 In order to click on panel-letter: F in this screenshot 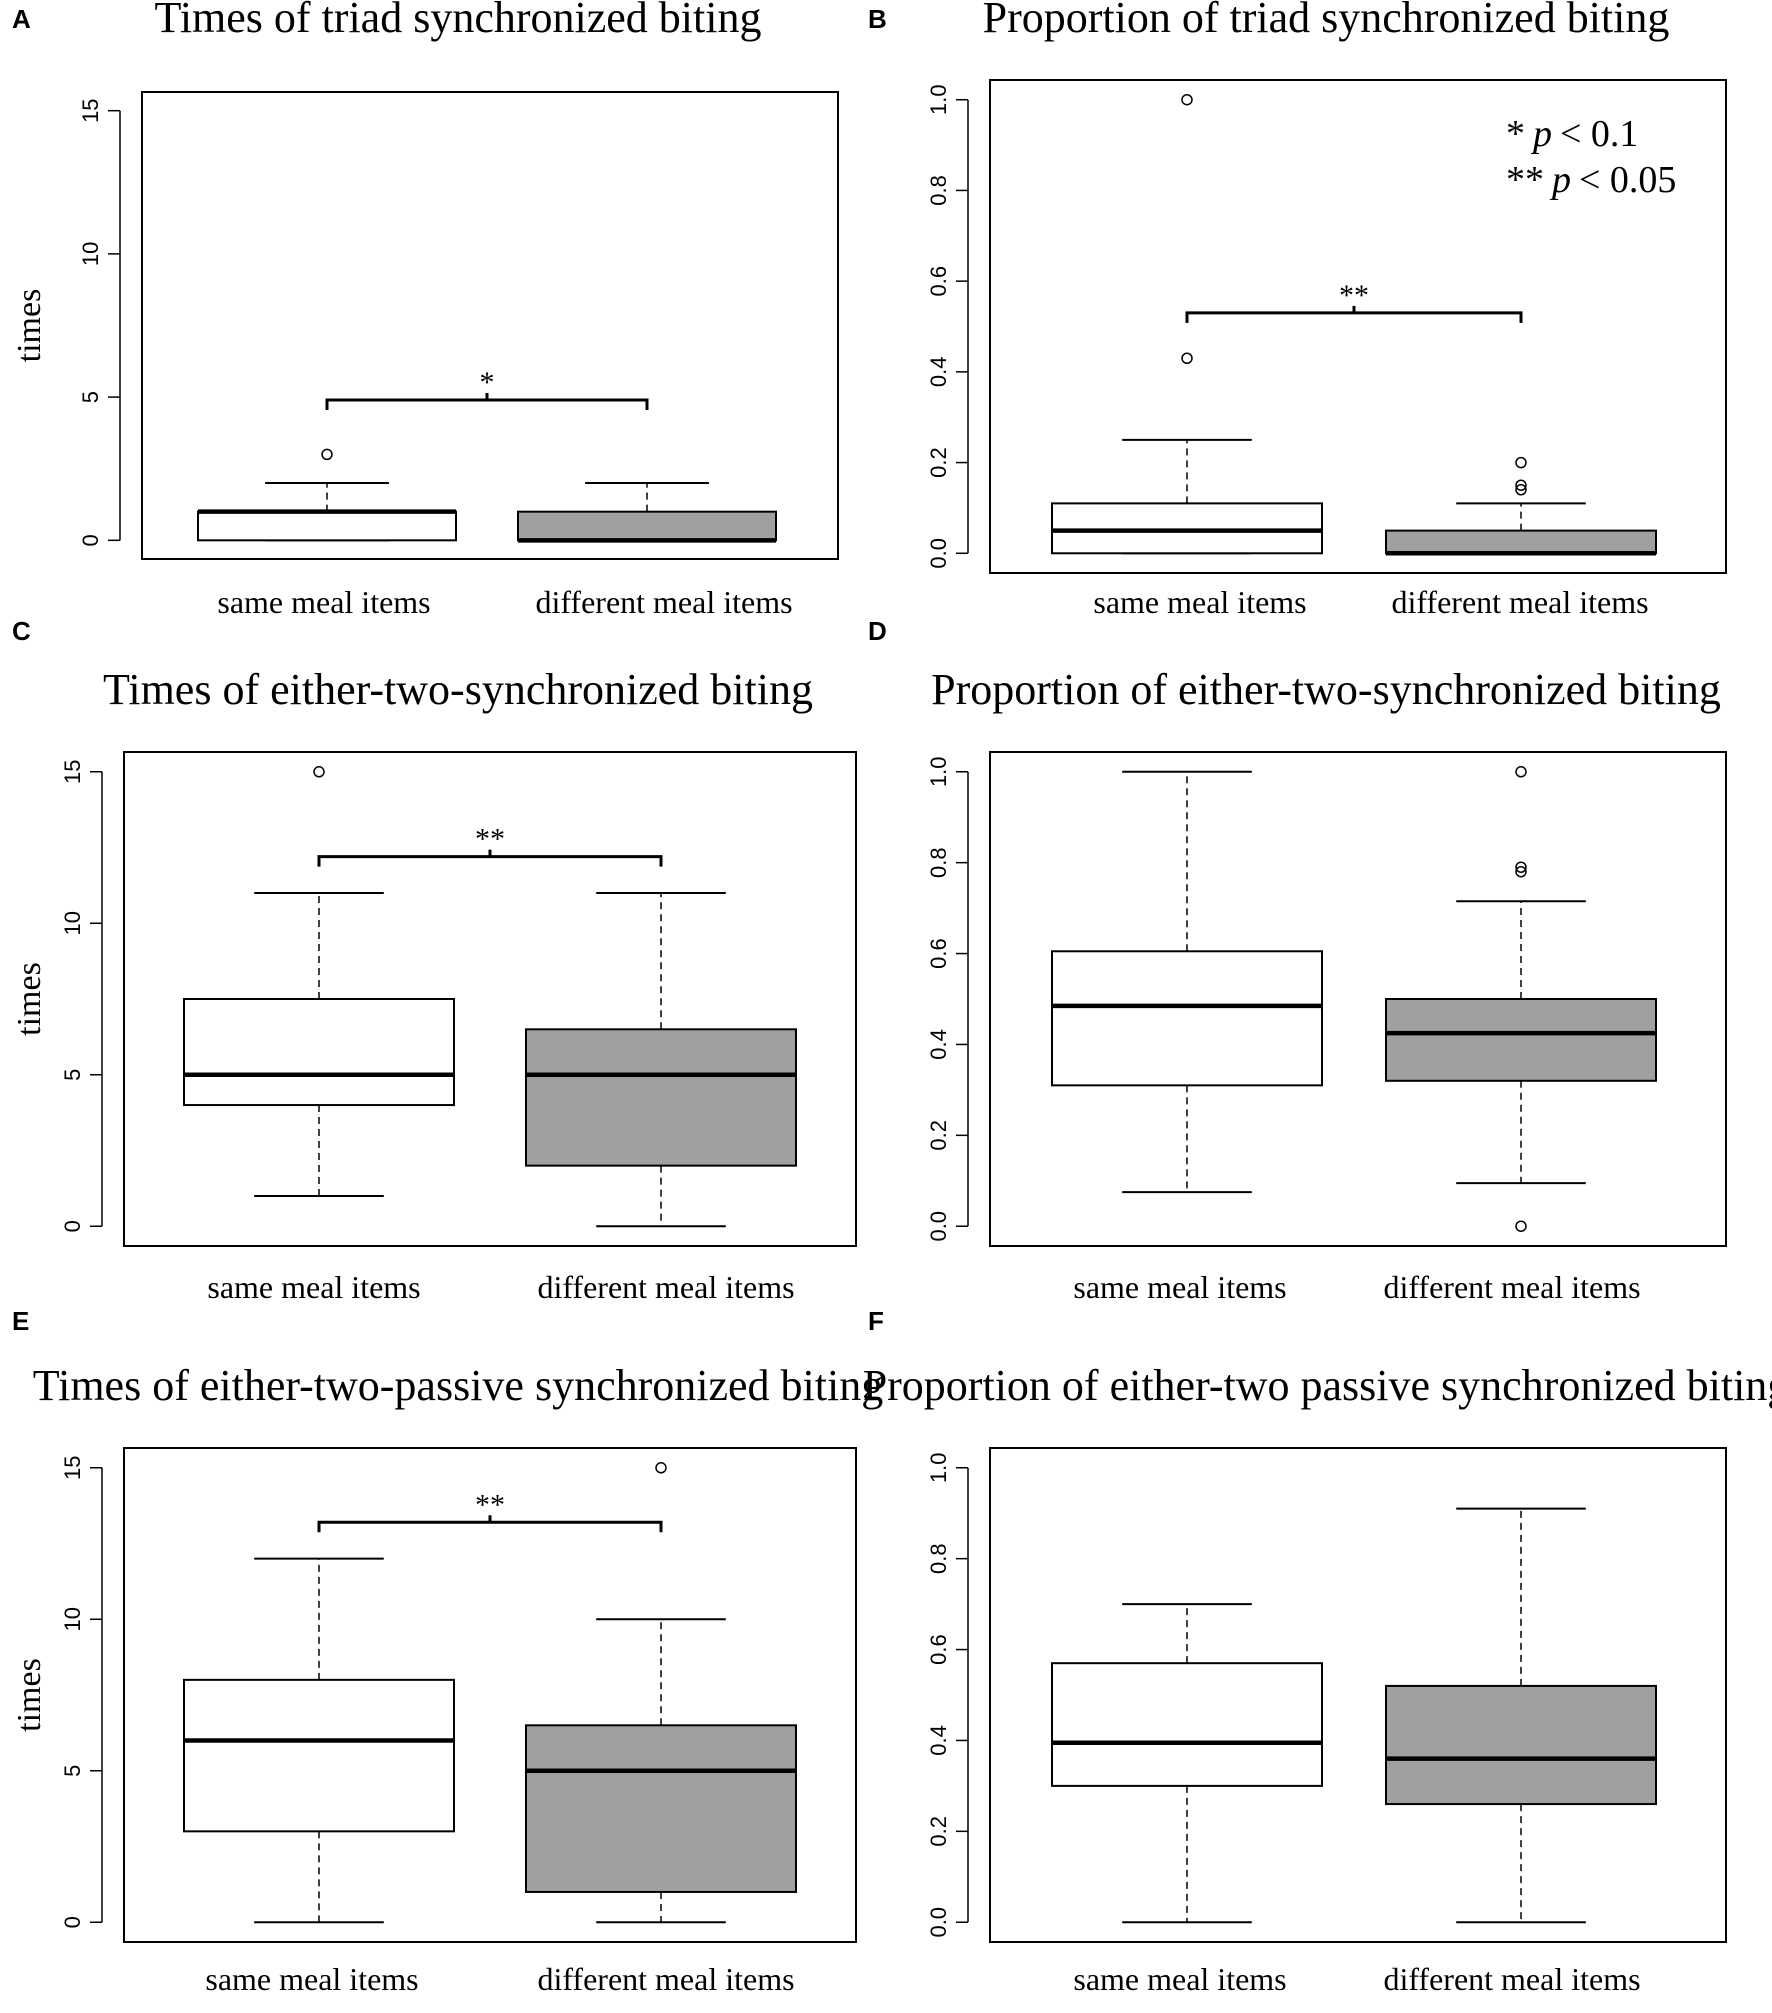, I will do `click(876, 1321)`.